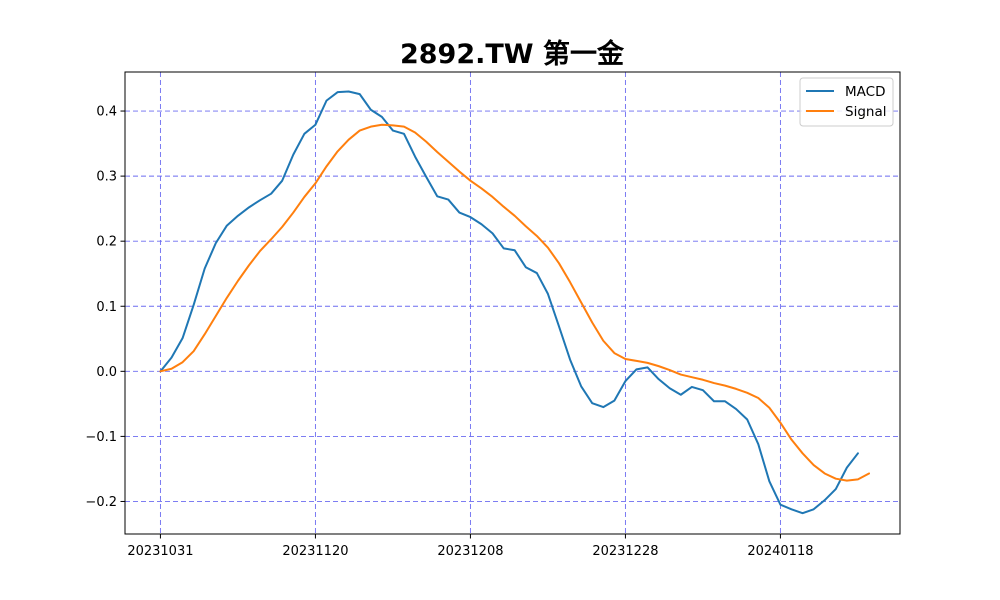 The image size is (1000, 600). Describe the element at coordinates (780, 551) in the screenshot. I see `x-tick-label: 20240118` at that location.